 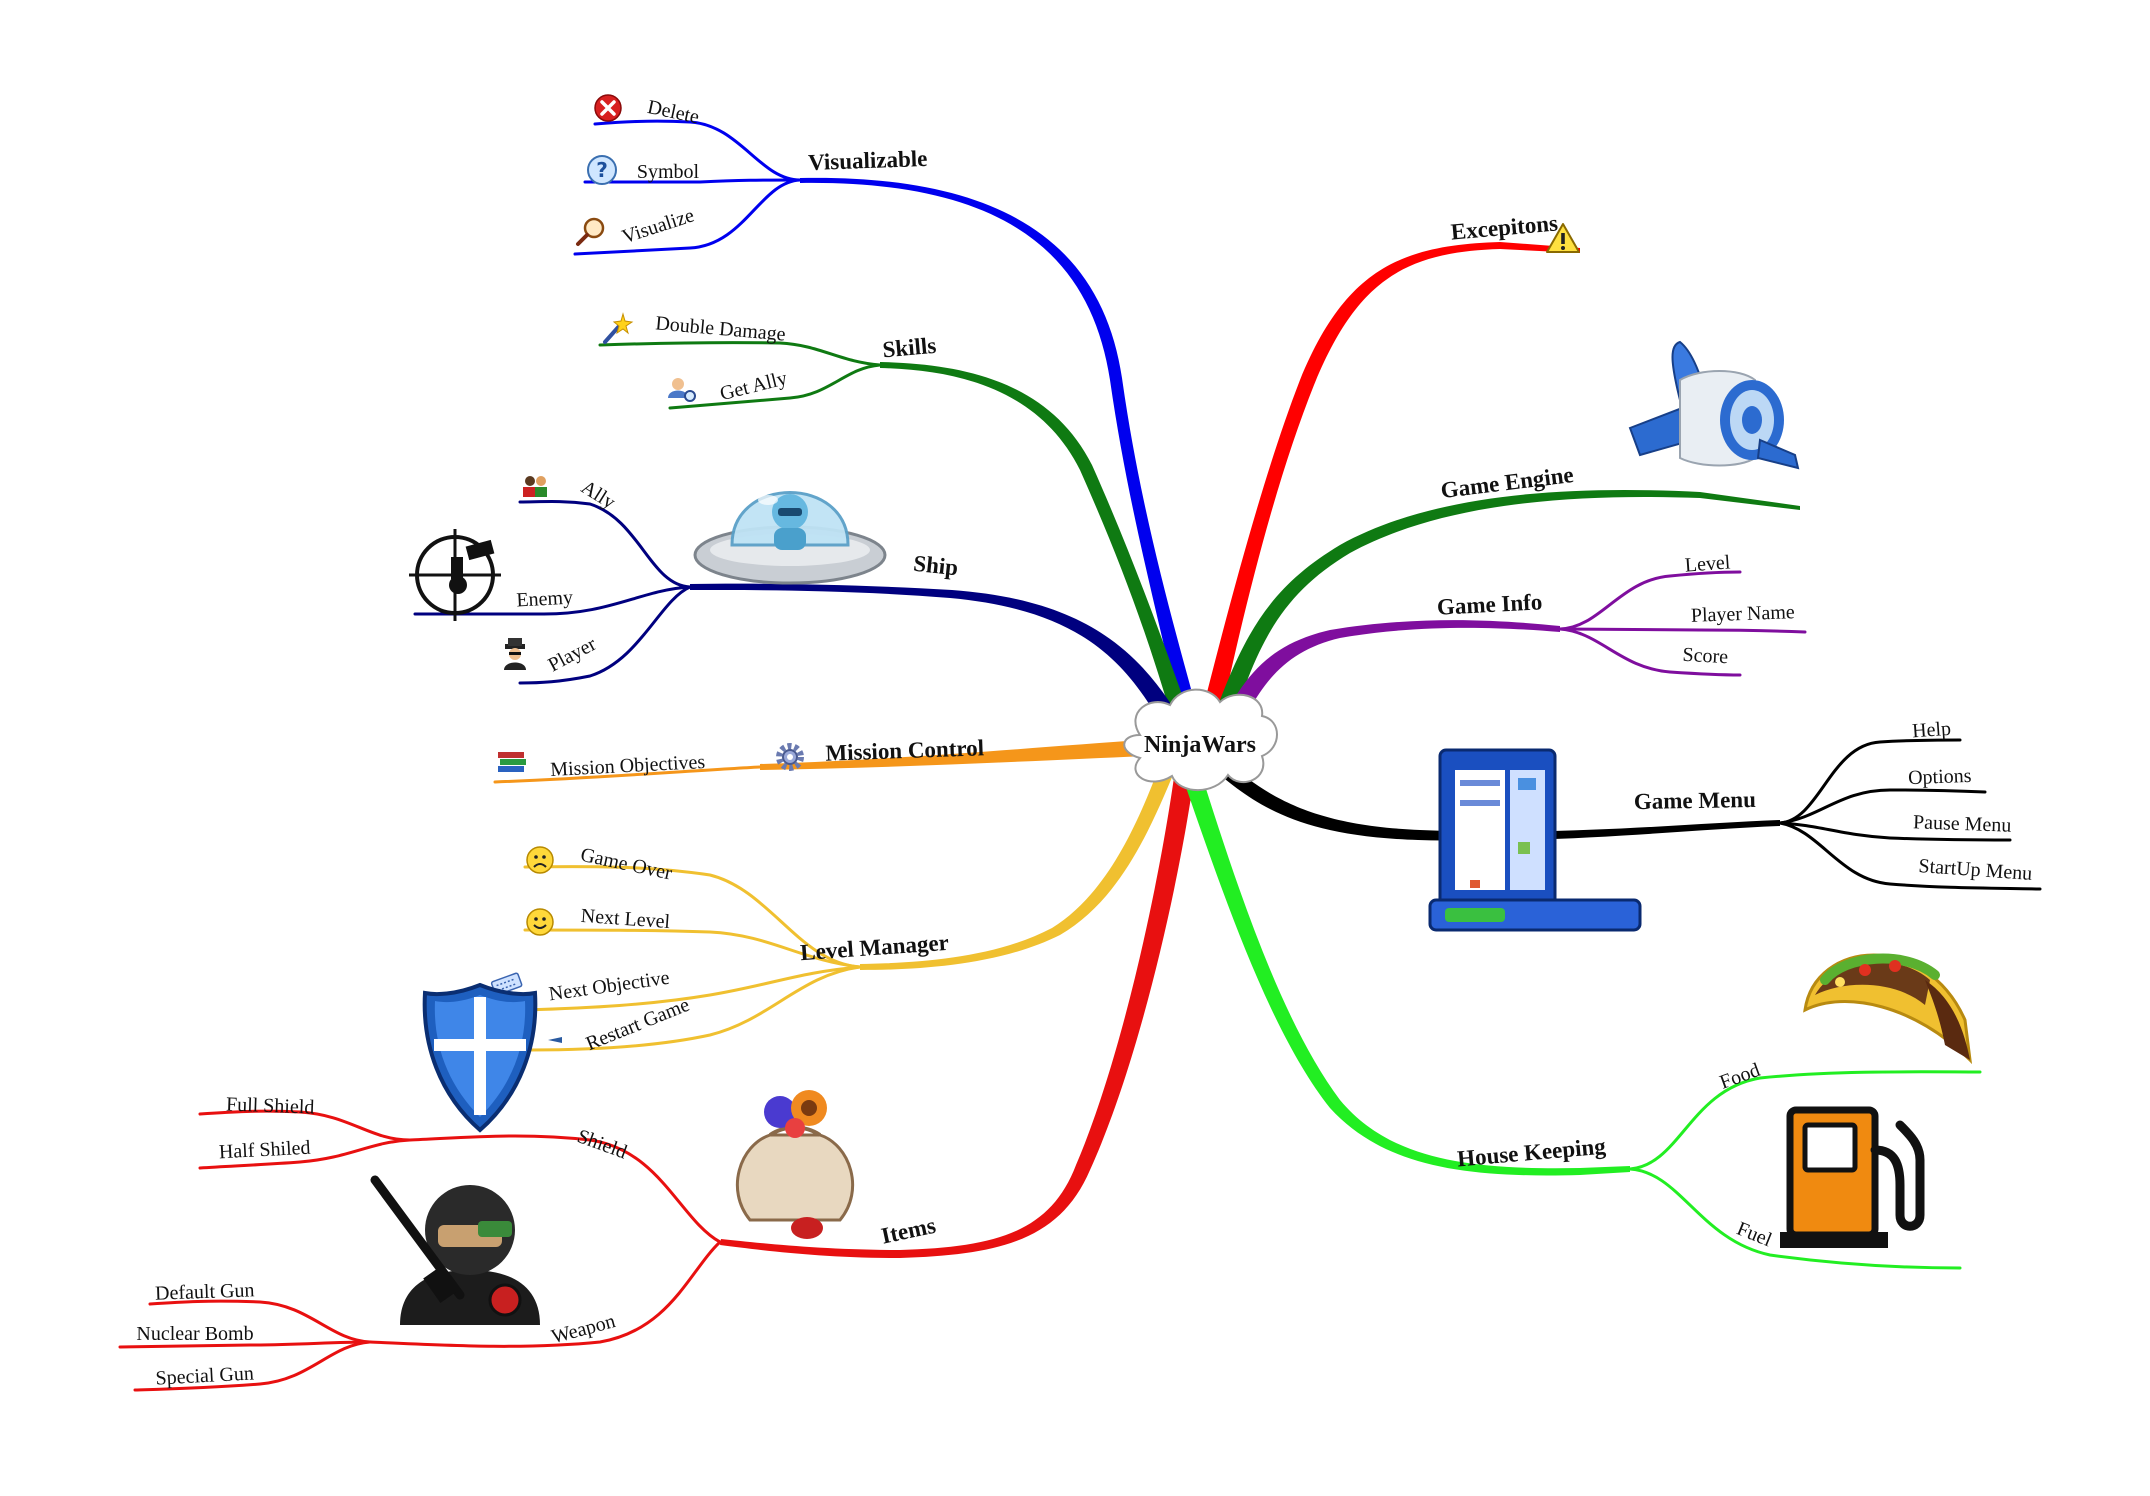 I want to click on soldier-icon, so click(x=455, y=1250).